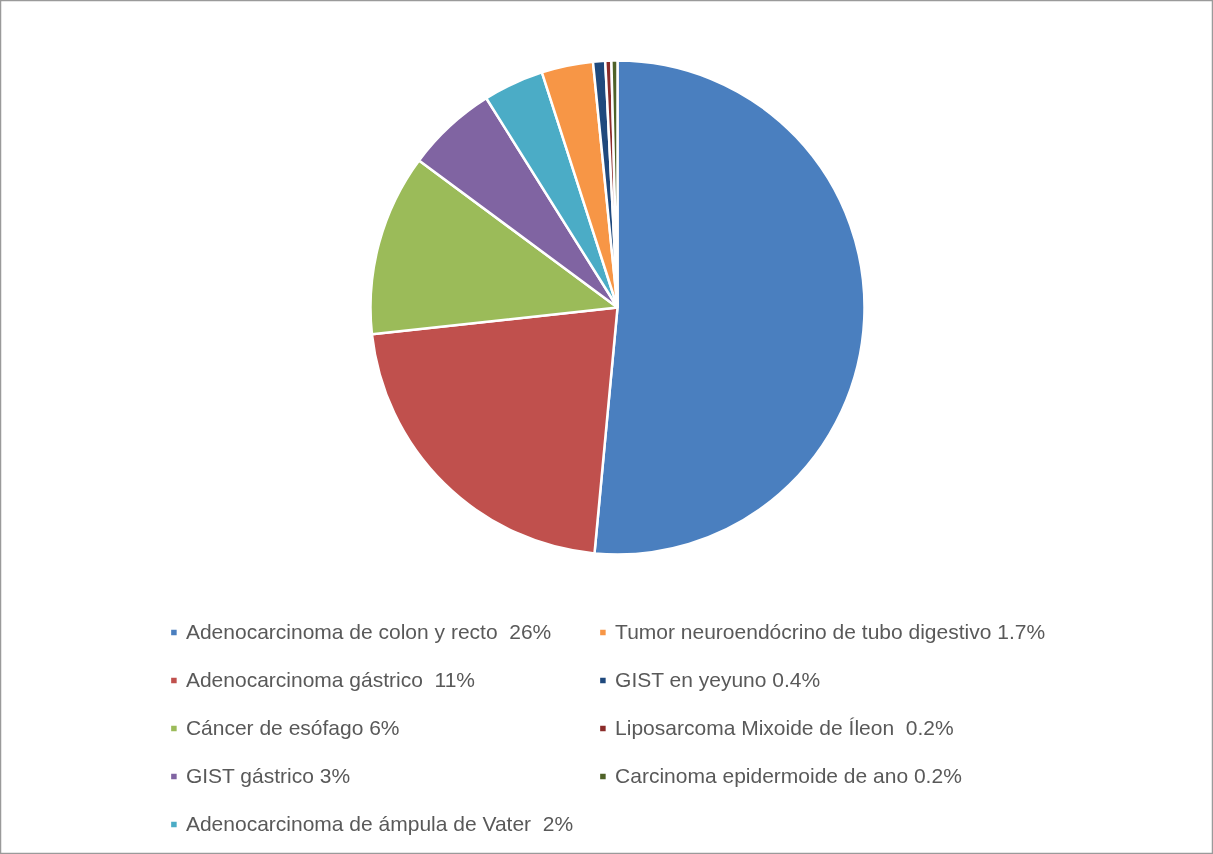  What do you see at coordinates (718, 680) in the screenshot?
I see `legend-label: GIST en yeyuno 0.4%` at bounding box center [718, 680].